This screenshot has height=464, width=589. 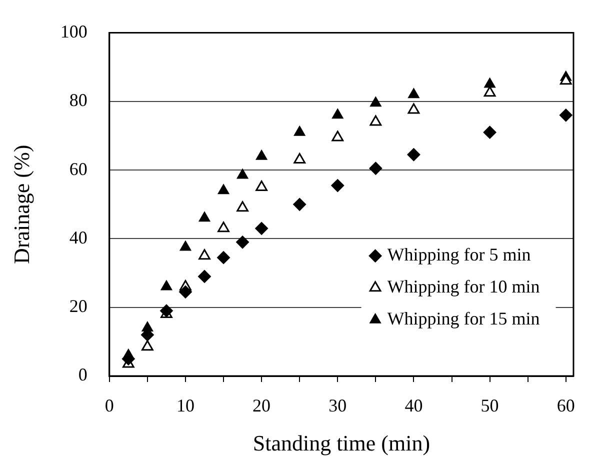 I want to click on x-tick-label: 20, so click(x=261, y=406).